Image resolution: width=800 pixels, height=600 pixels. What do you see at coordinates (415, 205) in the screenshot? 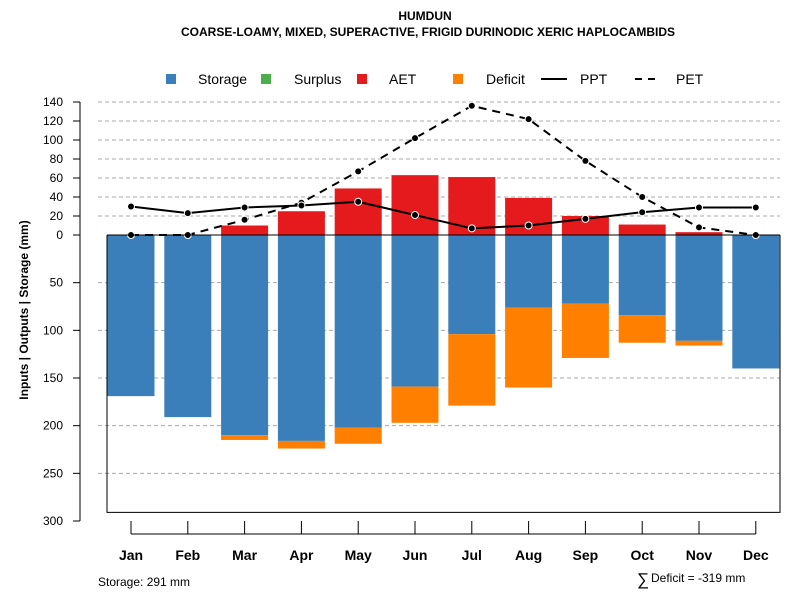
I see `aet-bar-jun` at bounding box center [415, 205].